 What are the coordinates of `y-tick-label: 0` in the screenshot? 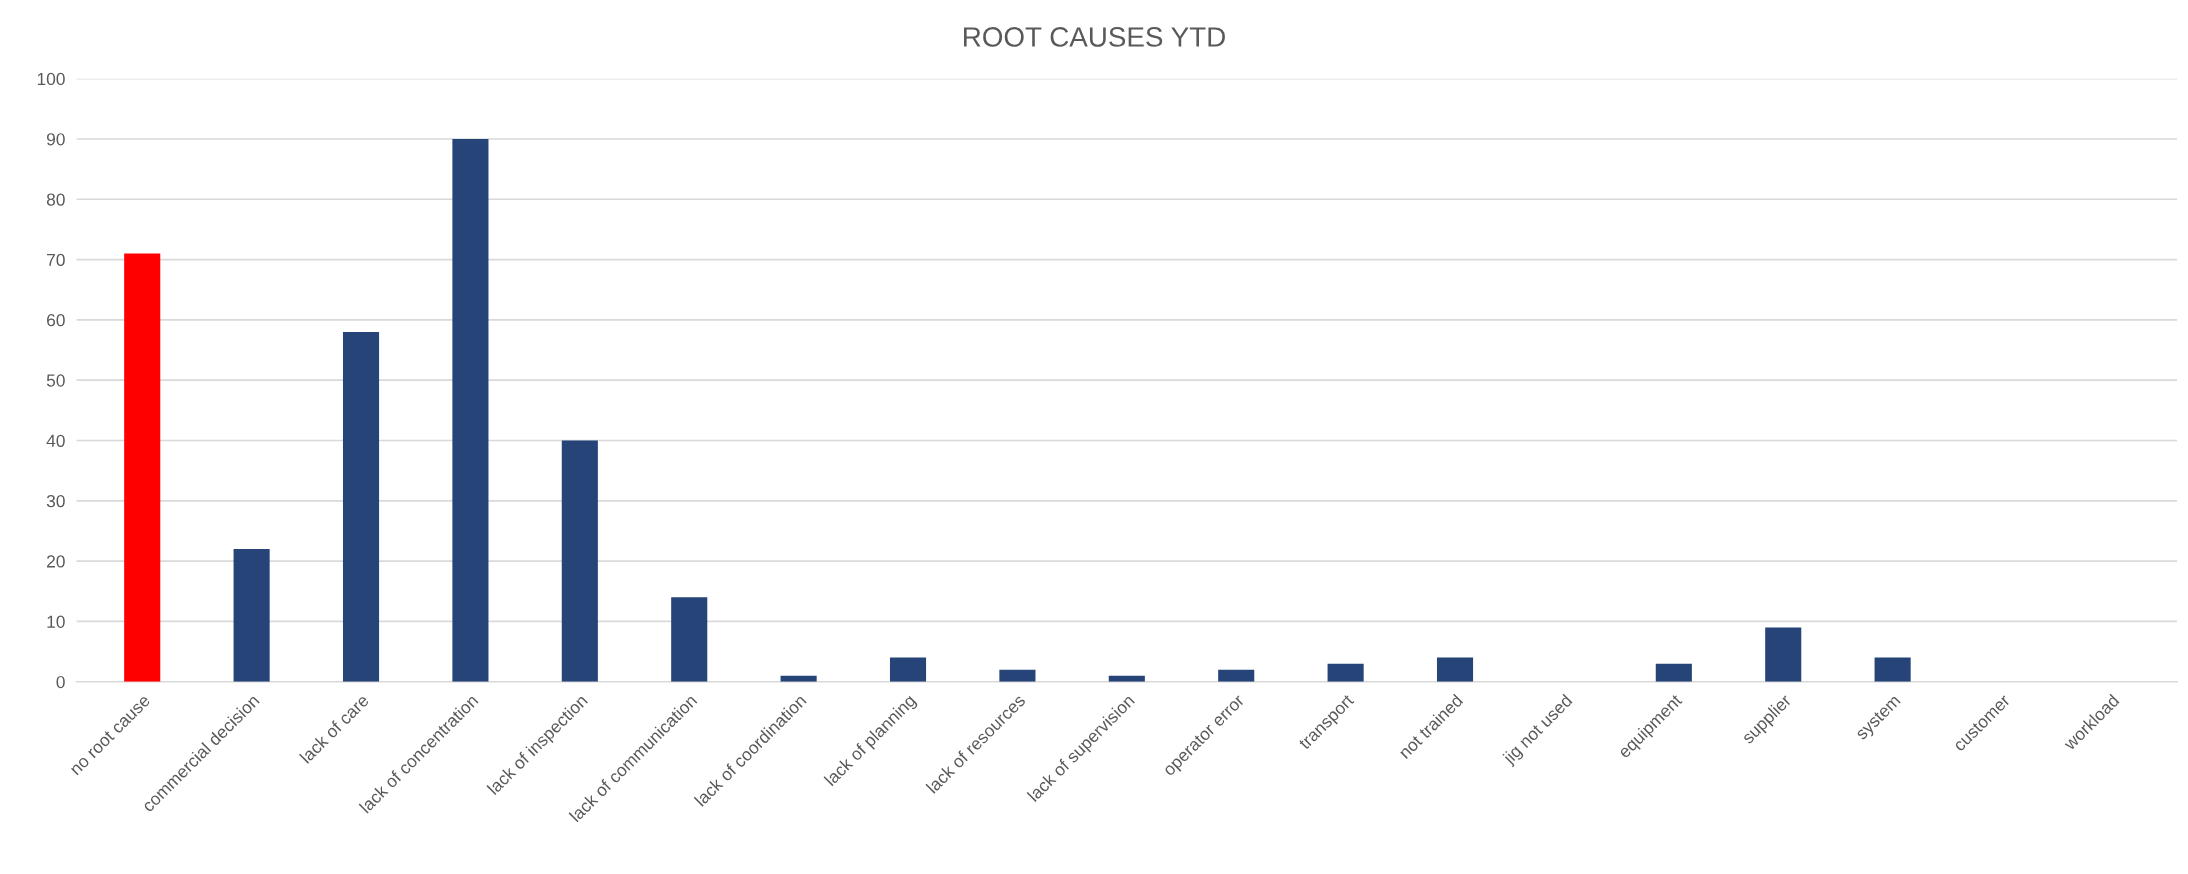 It's located at (60, 682).